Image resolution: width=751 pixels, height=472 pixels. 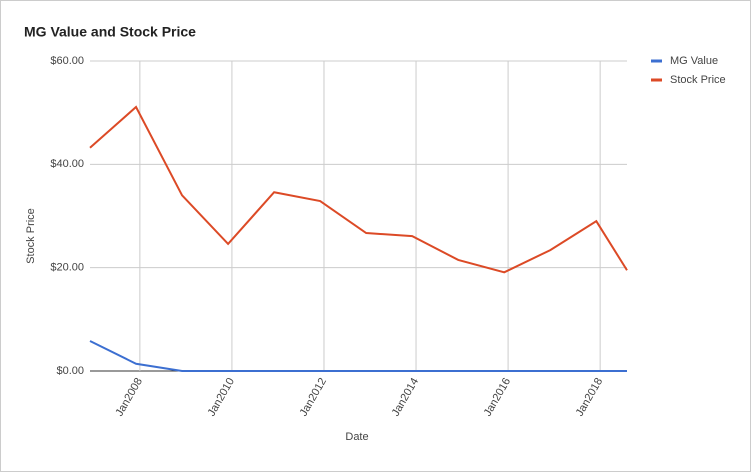 I want to click on x-axis-title: Date, so click(x=356, y=437).